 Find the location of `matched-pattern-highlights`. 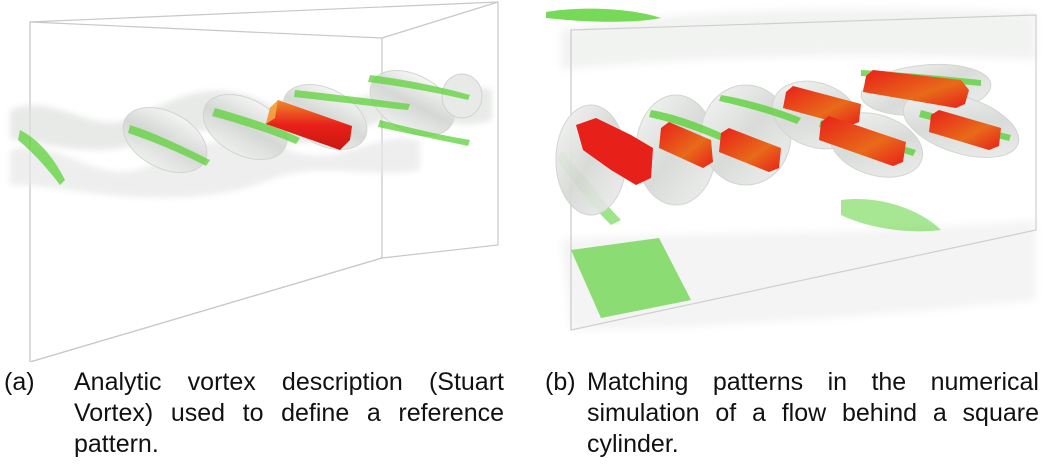

matched-pattern-highlights is located at coordinates (788, 127).